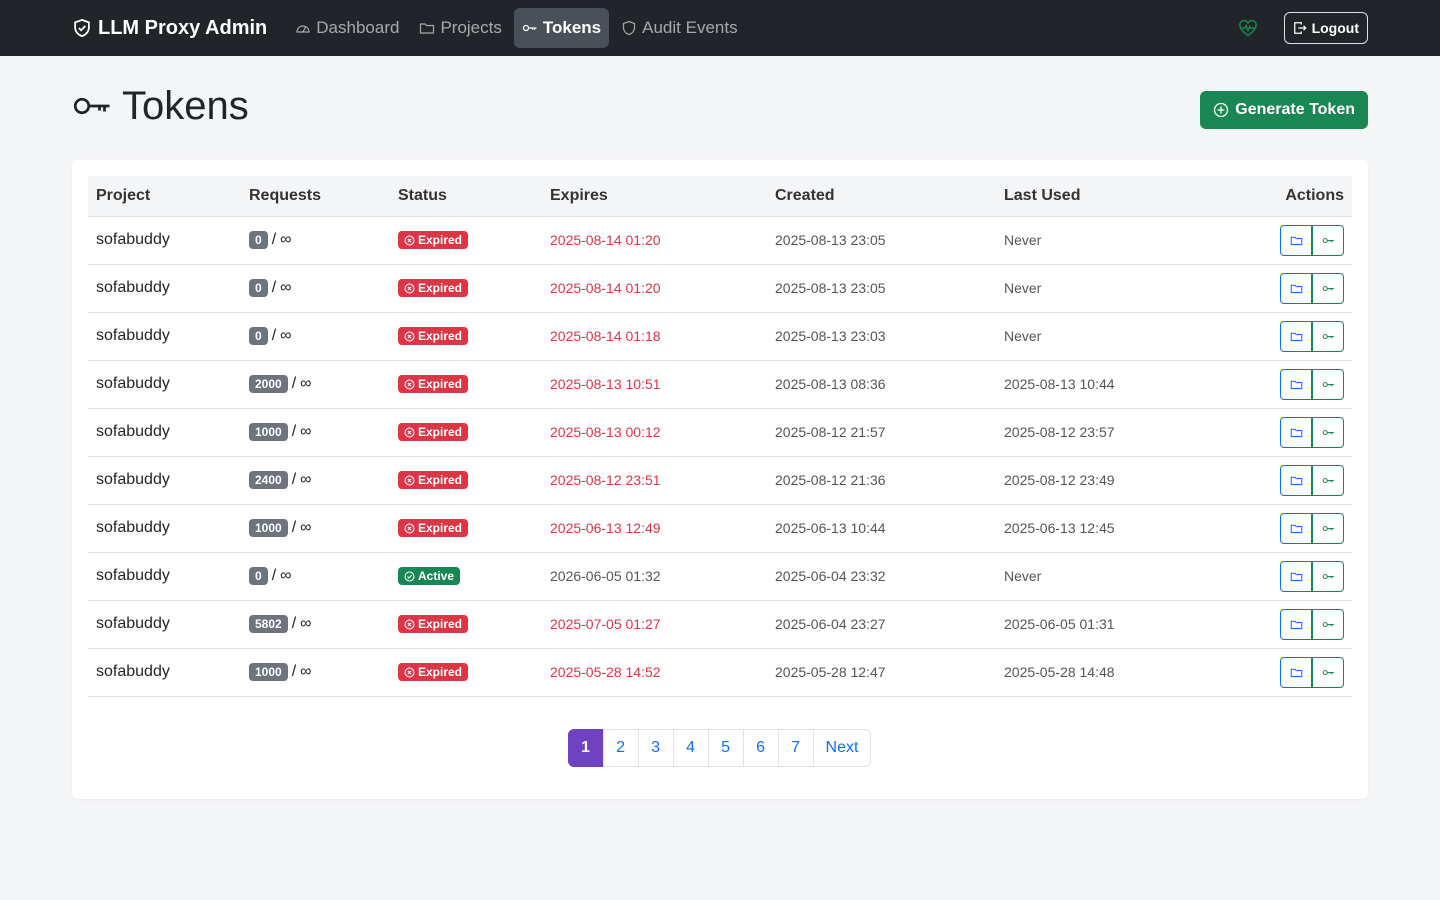 The height and width of the screenshot is (900, 1440). What do you see at coordinates (268, 672) in the screenshot?
I see `request-count-badge: 1000` at bounding box center [268, 672].